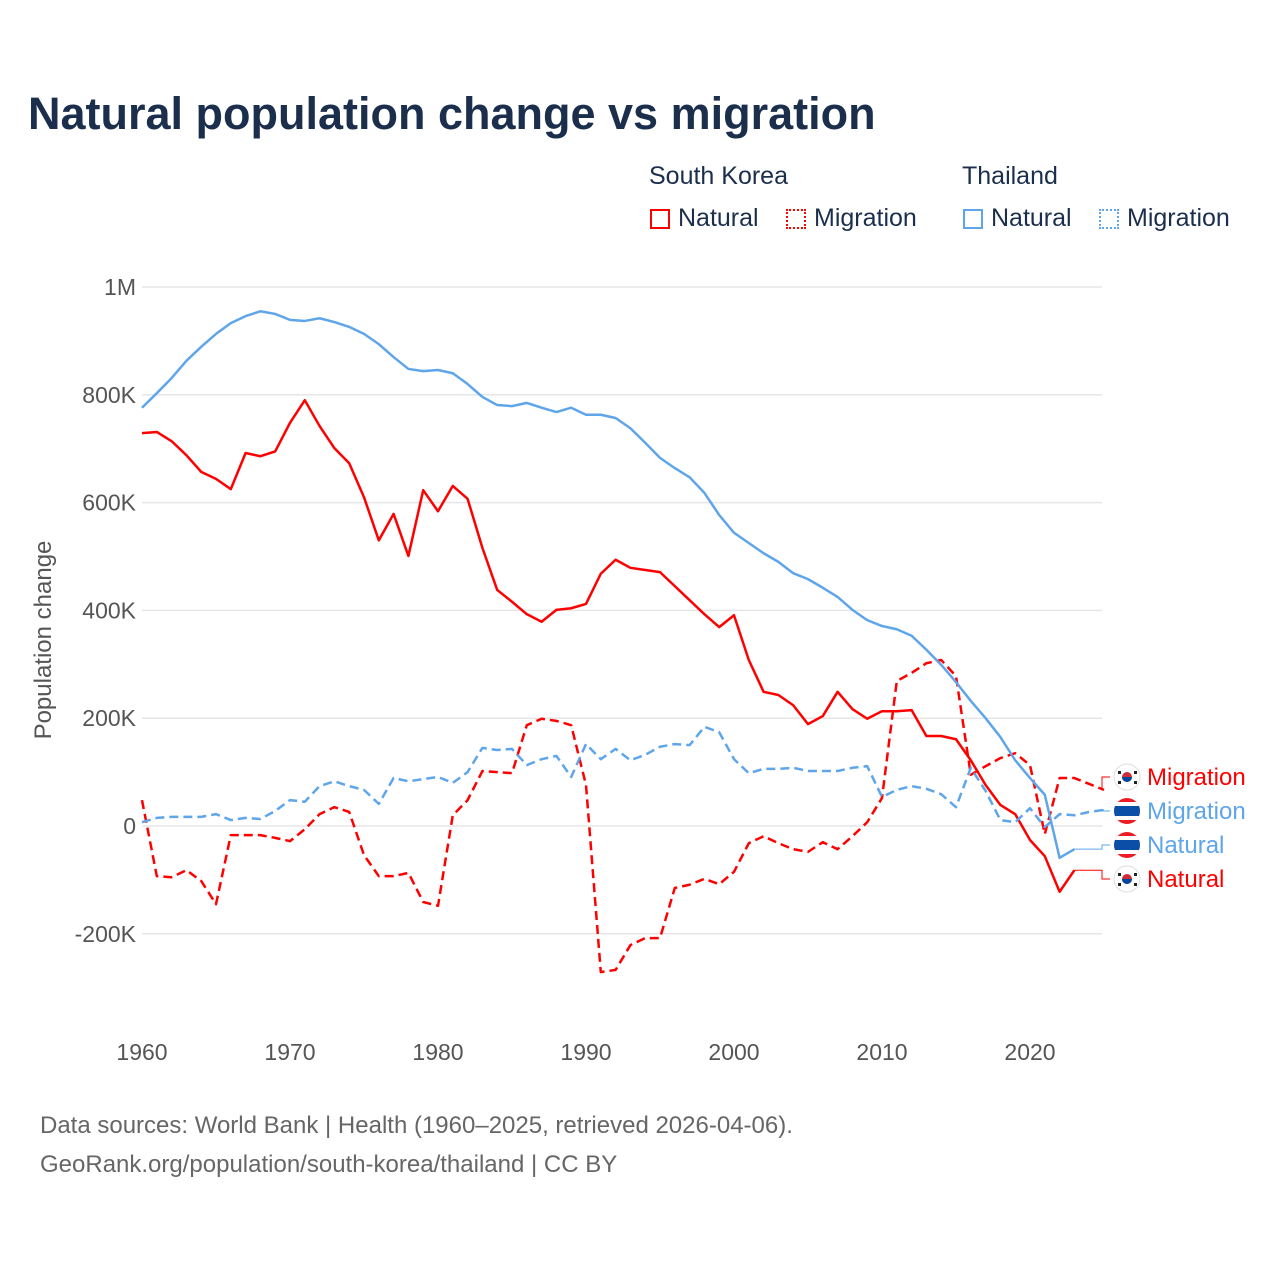  I want to click on series-line-thailand-migration, so click(623, 777).